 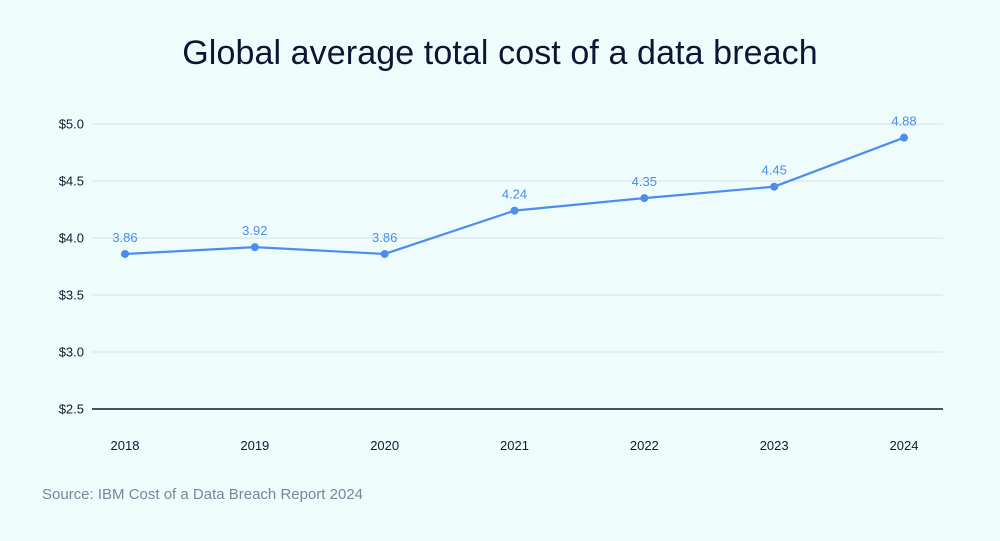 What do you see at coordinates (71, 238) in the screenshot?
I see `y-tick-label: $4.0` at bounding box center [71, 238].